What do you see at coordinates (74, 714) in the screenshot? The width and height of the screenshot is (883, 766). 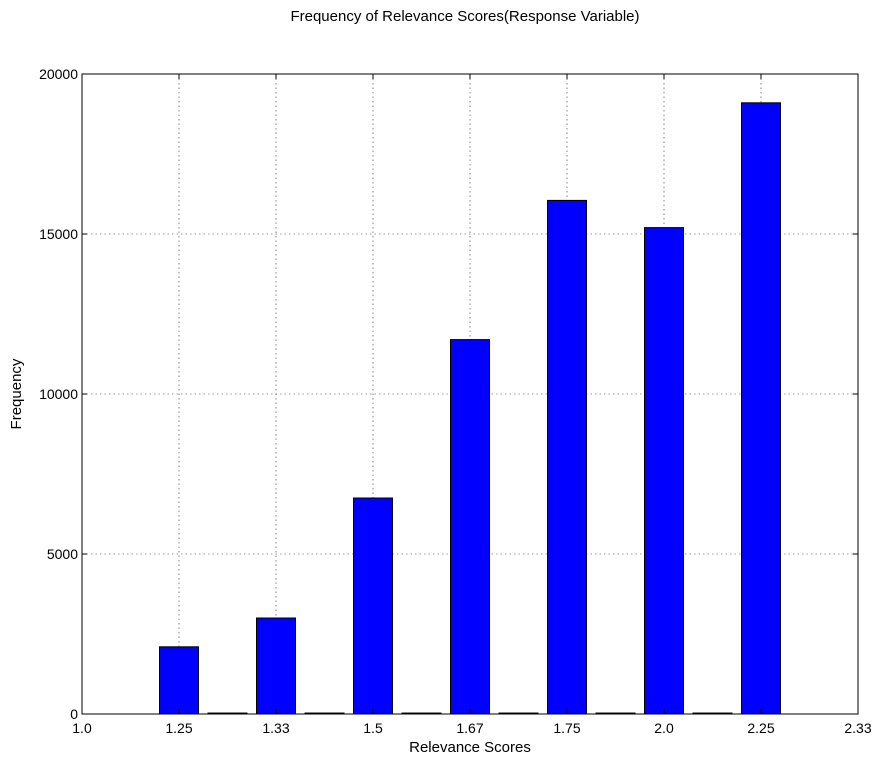 I see `y-tick-label: 0` at bounding box center [74, 714].